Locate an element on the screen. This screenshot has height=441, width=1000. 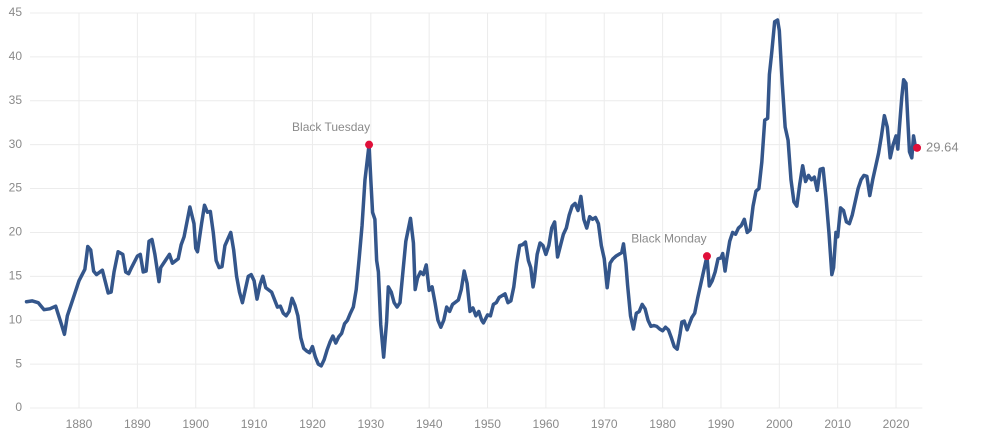
y-tick-label: 40 is located at coordinates (16, 56).